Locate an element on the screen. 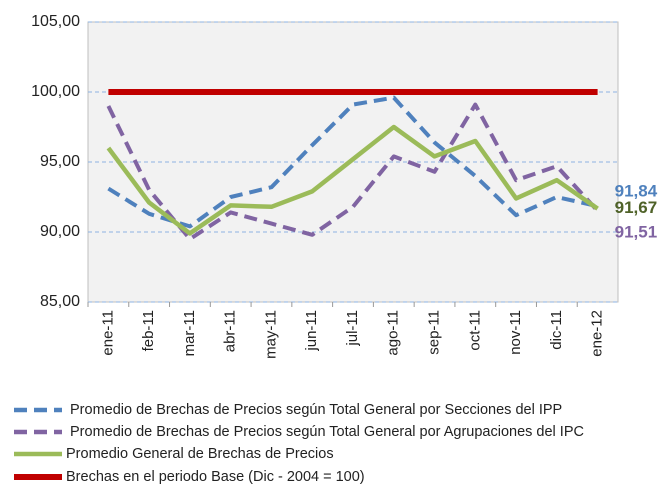 The height and width of the screenshot is (487, 665). x-tick-label: feb-11 is located at coordinates (148, 330).